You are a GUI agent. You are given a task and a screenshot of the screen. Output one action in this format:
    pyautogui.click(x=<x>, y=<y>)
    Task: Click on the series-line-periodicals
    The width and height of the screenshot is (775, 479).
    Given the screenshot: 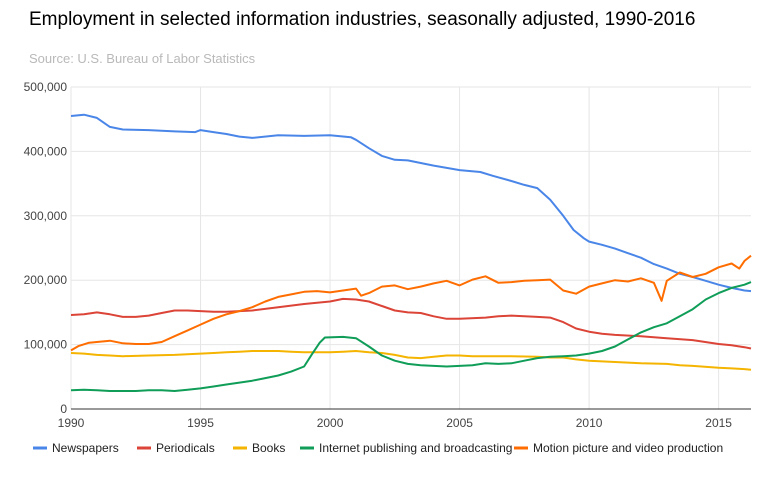 What is the action you would take?
    pyautogui.click(x=411, y=323)
    